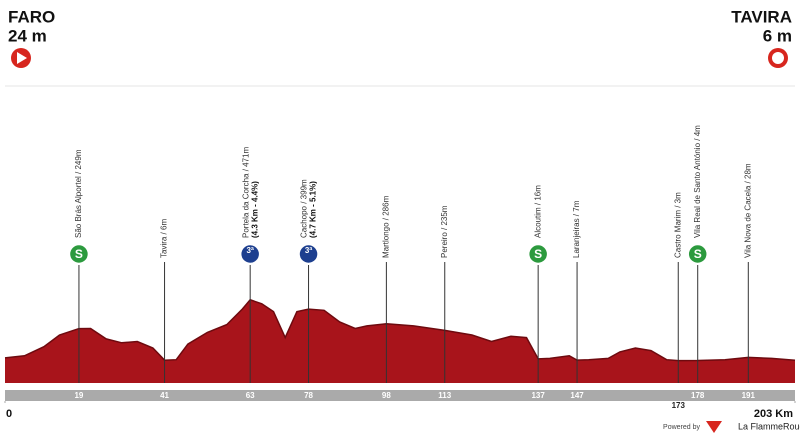  What do you see at coordinates (749, 395) in the screenshot?
I see `km-label: 191` at bounding box center [749, 395].